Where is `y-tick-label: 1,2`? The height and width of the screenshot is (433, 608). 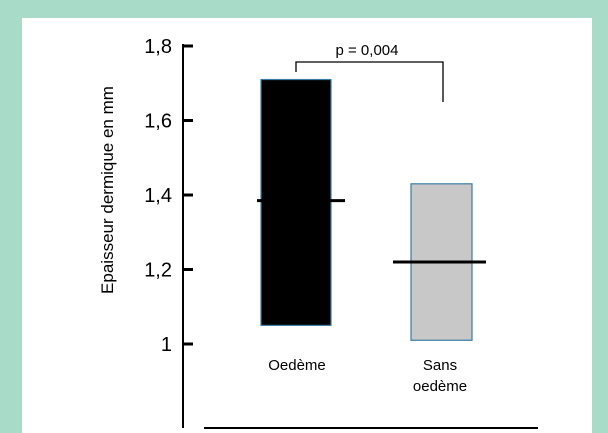 y-tick-label: 1,2 is located at coordinates (158, 271).